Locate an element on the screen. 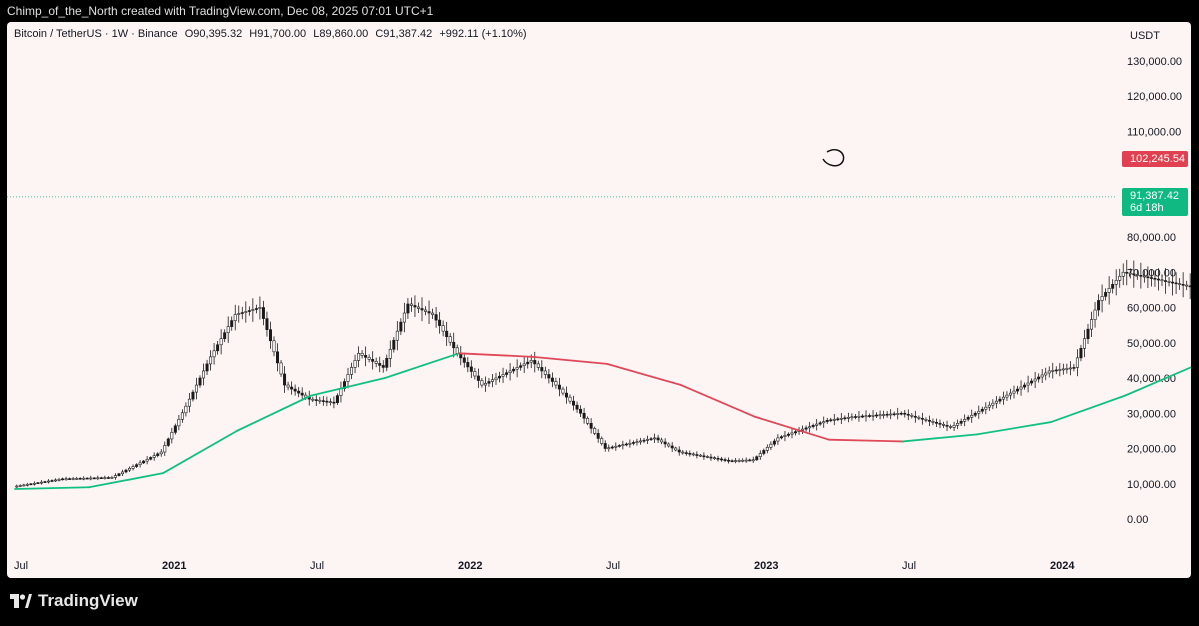  tradingview-logo: TradingView is located at coordinates (74, 601).